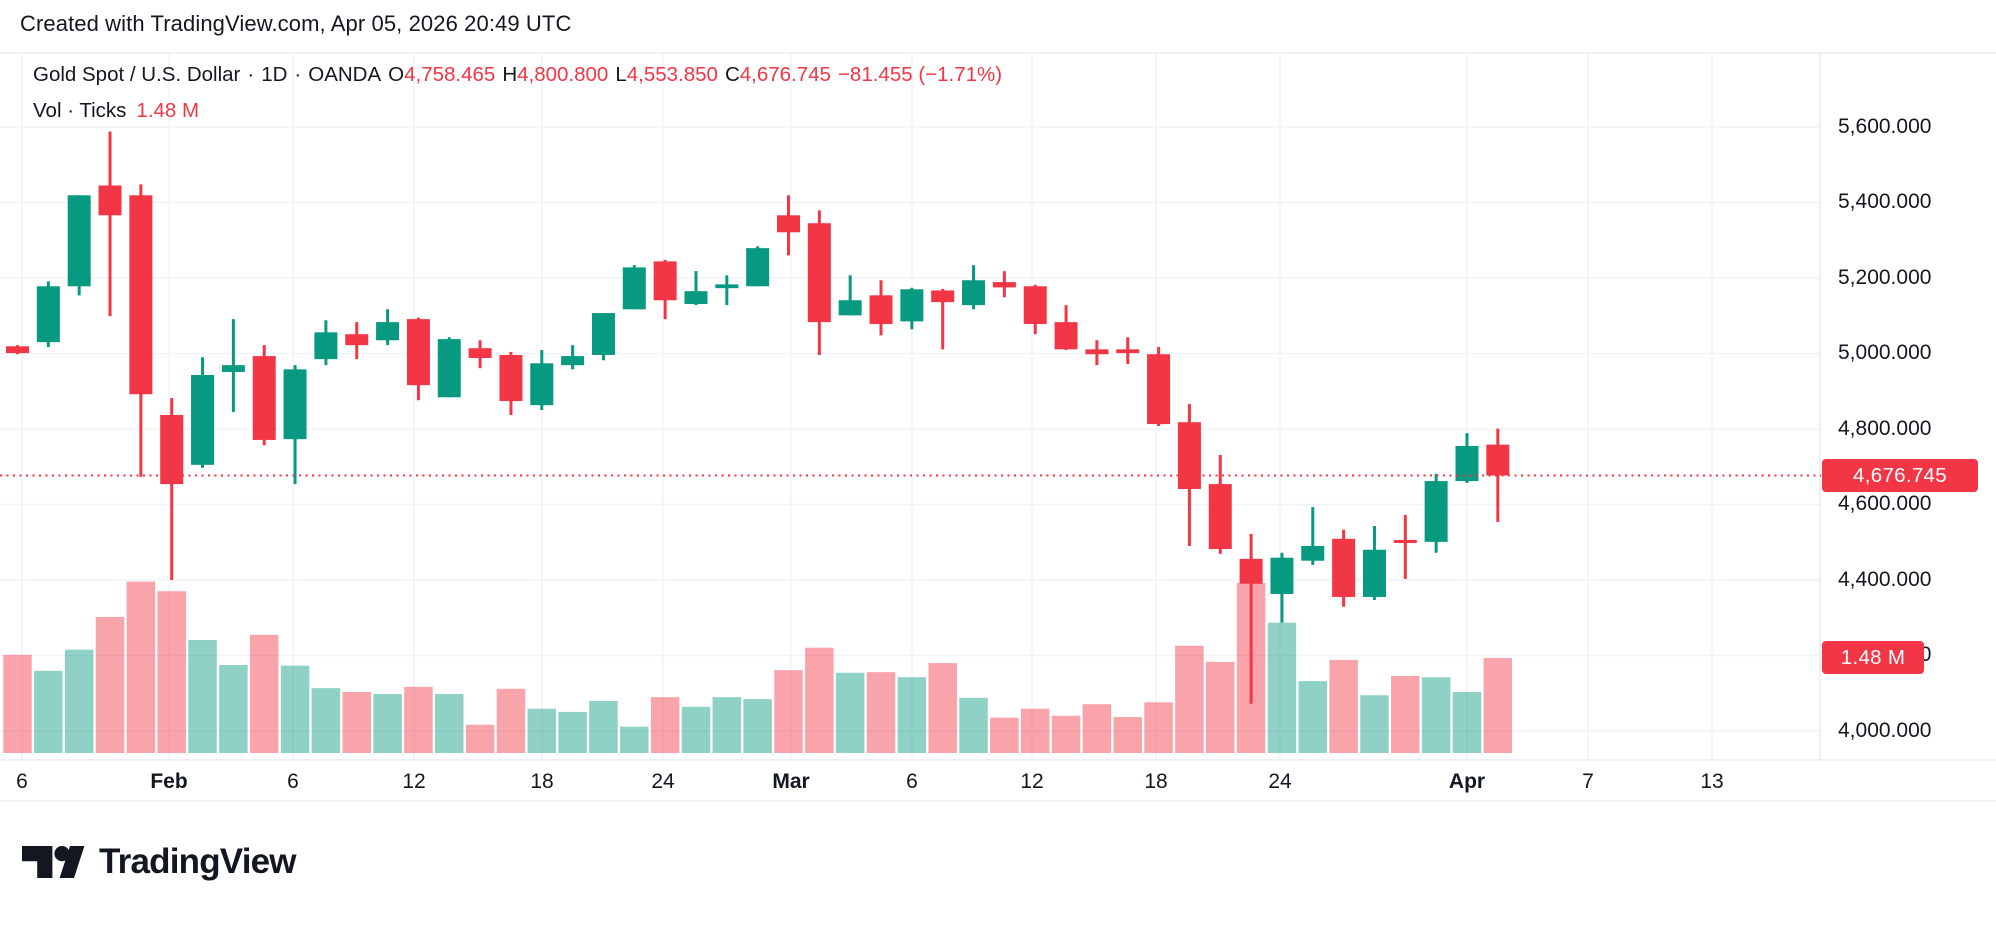 The image size is (1996, 928). What do you see at coordinates (1885, 277) in the screenshot?
I see `price-axis-label: 5,200.000` at bounding box center [1885, 277].